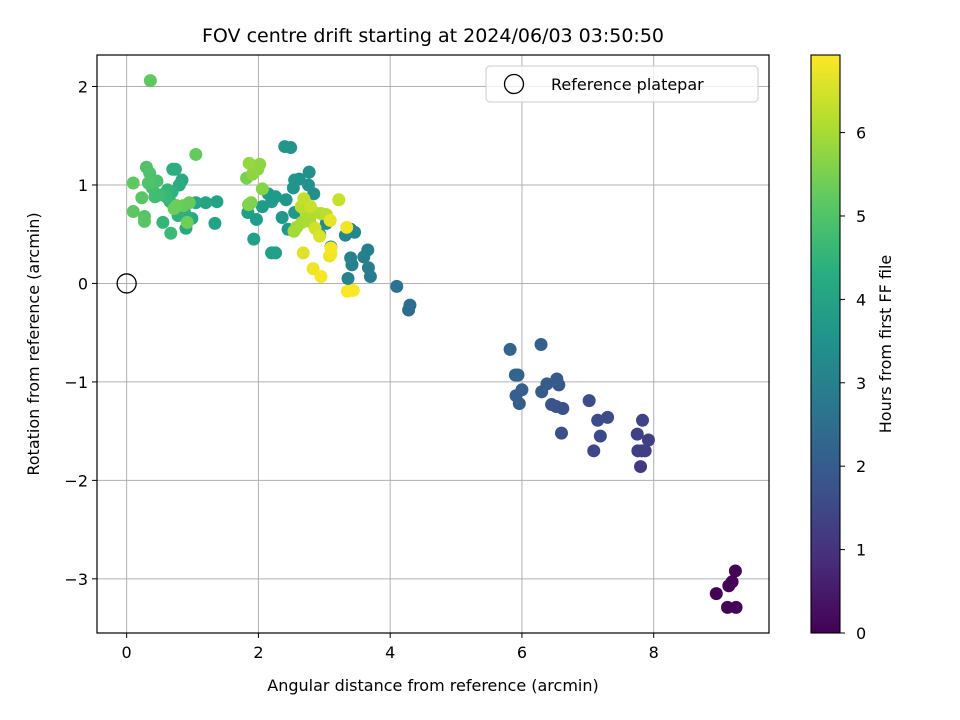 This screenshot has height=720, width=960. I want to click on colorbar-ticks: 0 1 2 3 4 5 6, so click(853, 383).